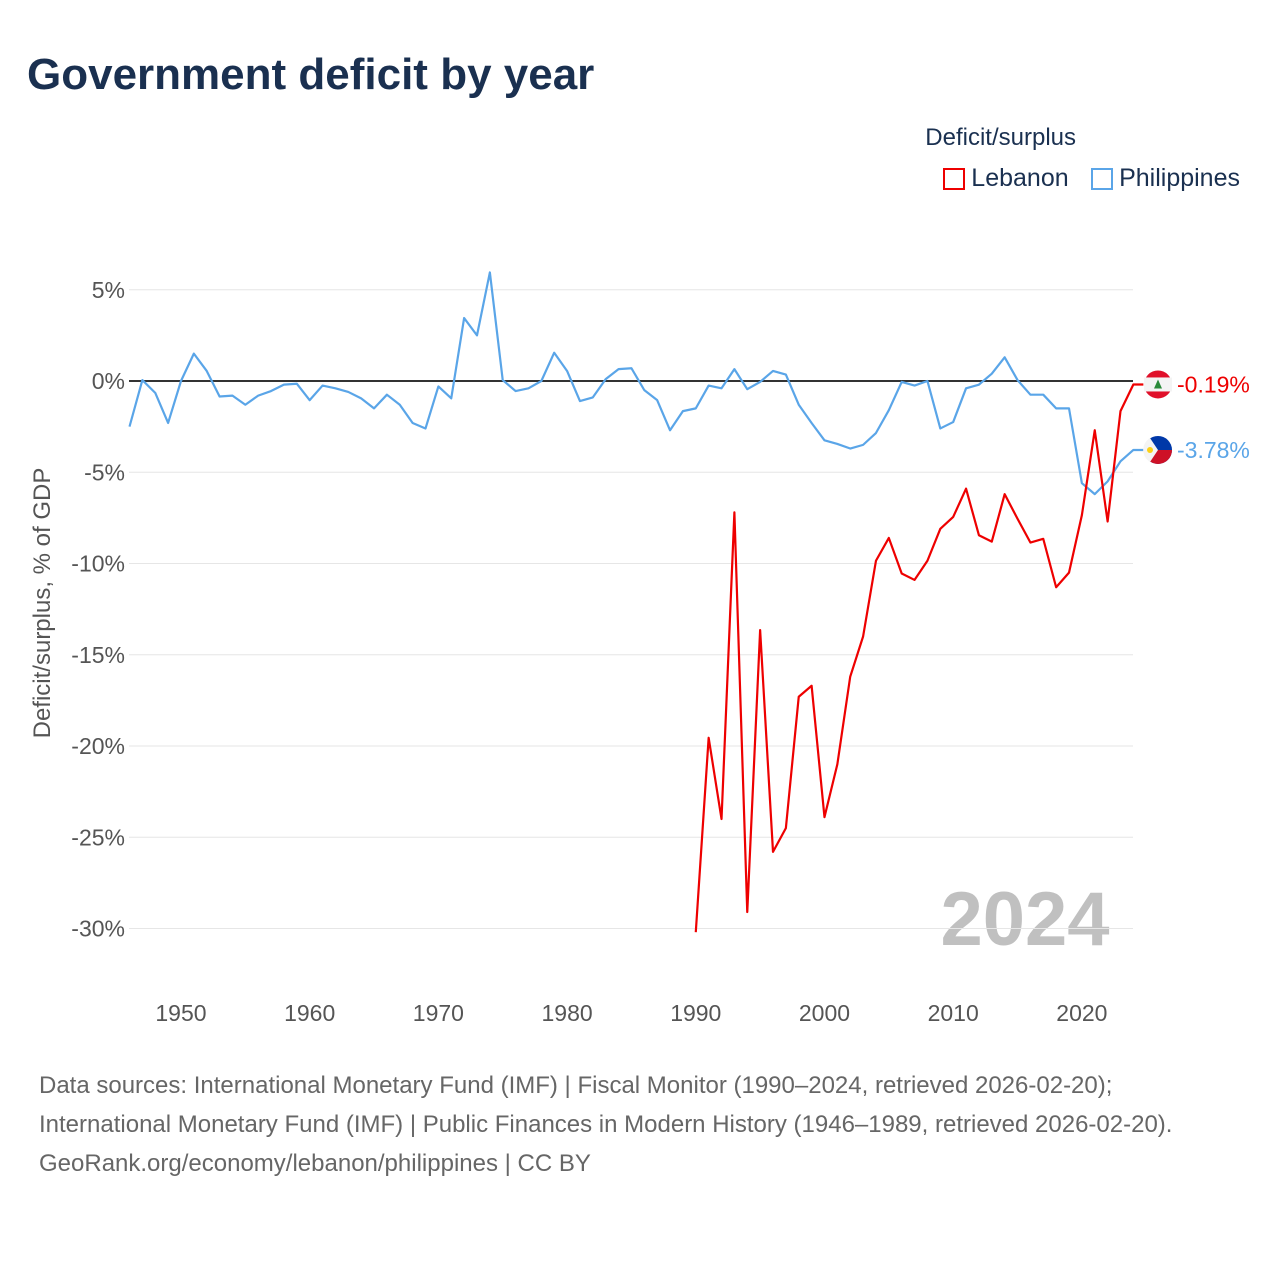 This screenshot has height=1280, width=1280. Describe the element at coordinates (1102, 178) in the screenshot. I see `legend-swatch-philippines` at that location.